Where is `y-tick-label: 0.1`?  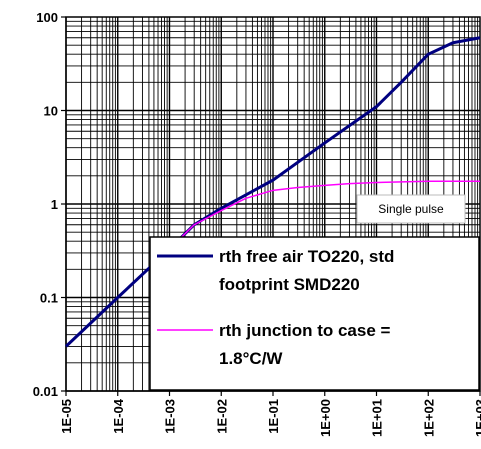
y-tick-label: 0.1 is located at coordinates (49, 298).